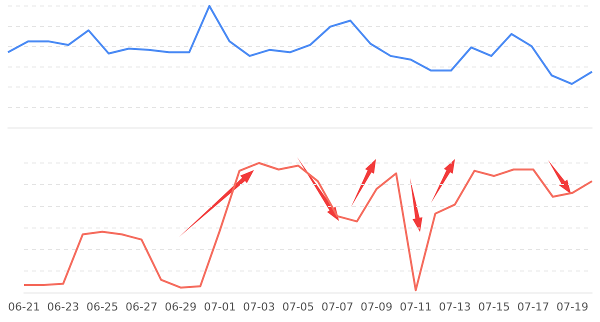 The width and height of the screenshot is (600, 322). Describe the element at coordinates (180, 307) in the screenshot. I see `x-tick-label: 06-29` at that location.